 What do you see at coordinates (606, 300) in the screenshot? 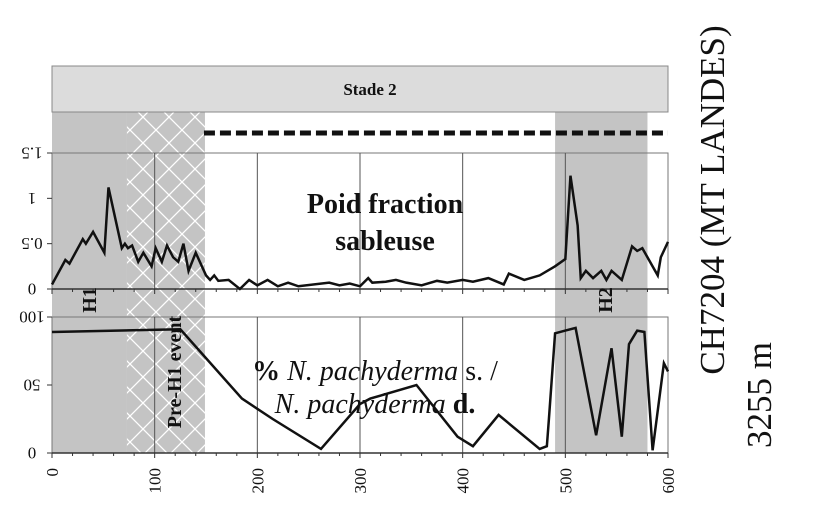
I see `band-label: H2` at bounding box center [606, 300].